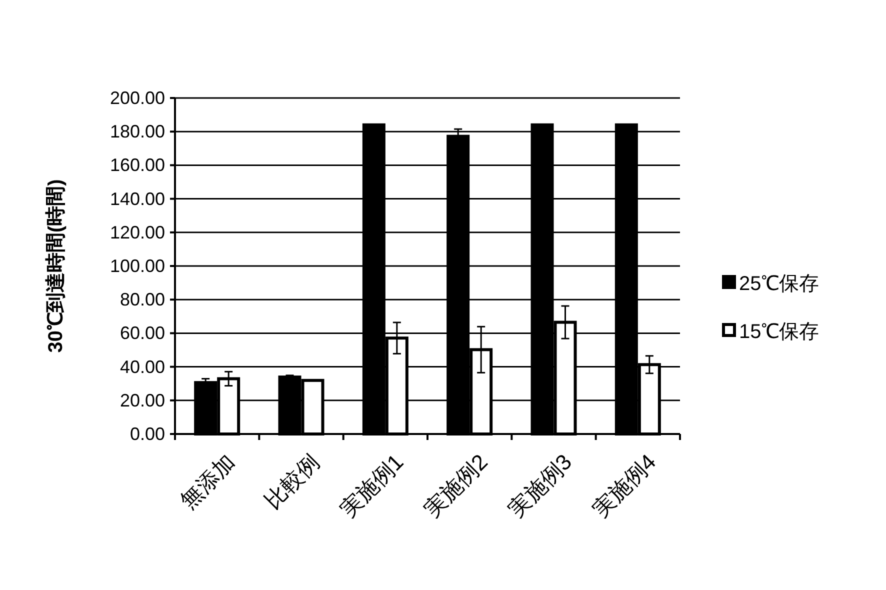 Image resolution: width=886 pixels, height=590 pixels. Describe the element at coordinates (137, 132) in the screenshot. I see `y-tick-label: 180.00` at that location.